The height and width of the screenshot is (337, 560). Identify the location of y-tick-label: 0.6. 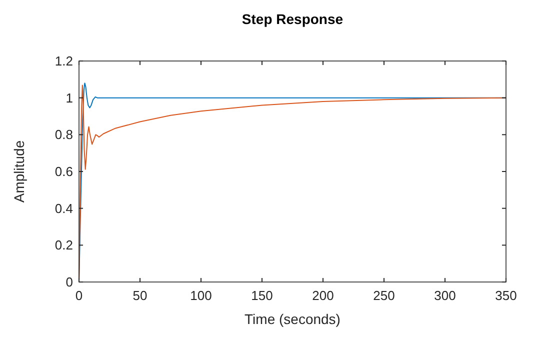
(63, 171).